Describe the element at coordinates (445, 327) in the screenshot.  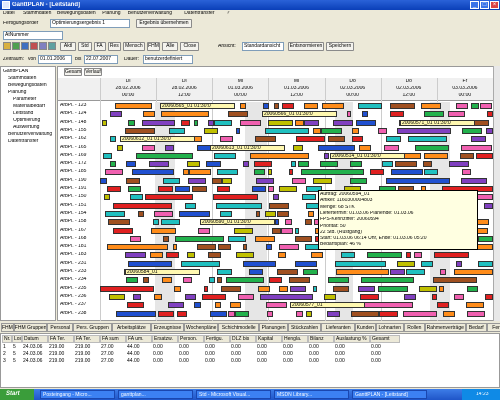
I see `bottom-tab: Rahmenverträge` at that location.